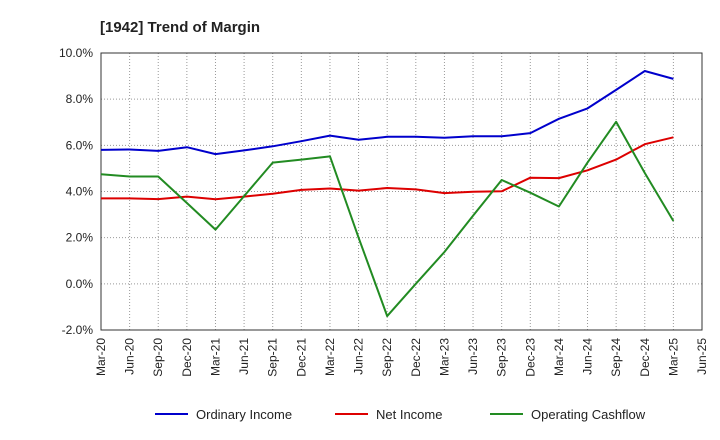  Describe the element at coordinates (187, 357) in the screenshot. I see `x-tick-label: Dec-20` at that location.